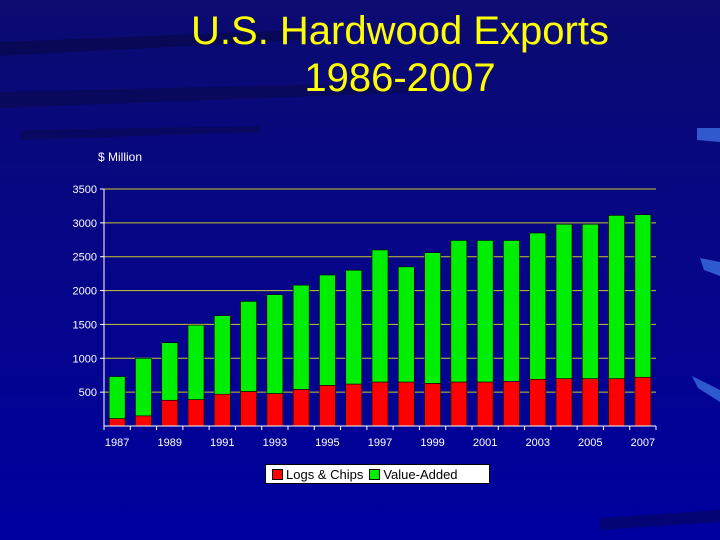 The width and height of the screenshot is (720, 540). Describe the element at coordinates (85, 325) in the screenshot. I see `y-tick-label: 1500` at that location.